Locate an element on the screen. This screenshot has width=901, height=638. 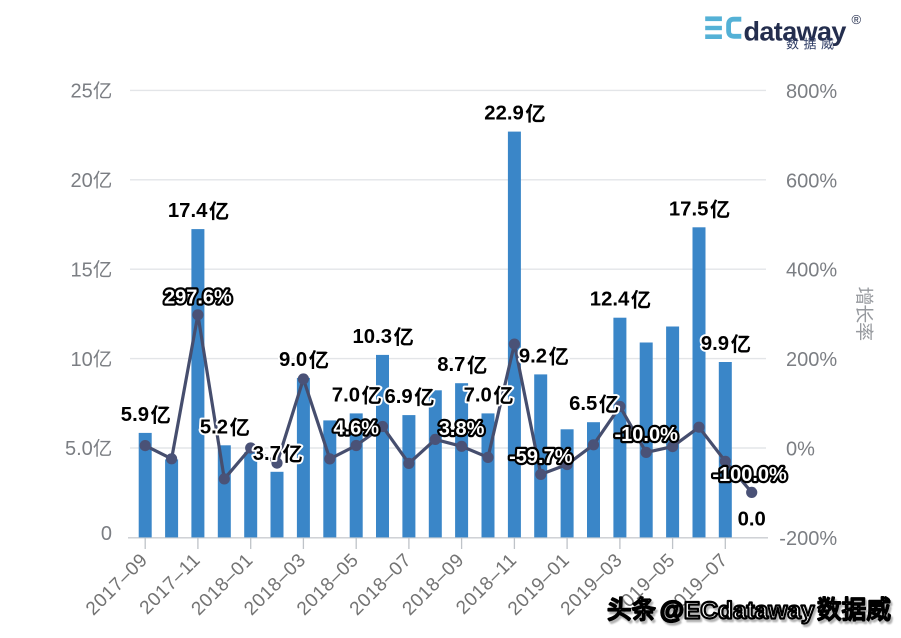
svg-text: -59.7% is located at coordinates (541, 457).